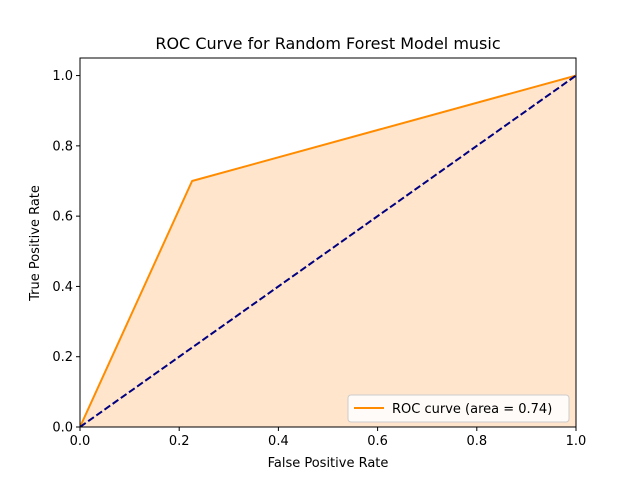 This screenshot has height=480, width=640. What do you see at coordinates (62, 357) in the screenshot?
I see `y-tick-label: 0.2` at bounding box center [62, 357].